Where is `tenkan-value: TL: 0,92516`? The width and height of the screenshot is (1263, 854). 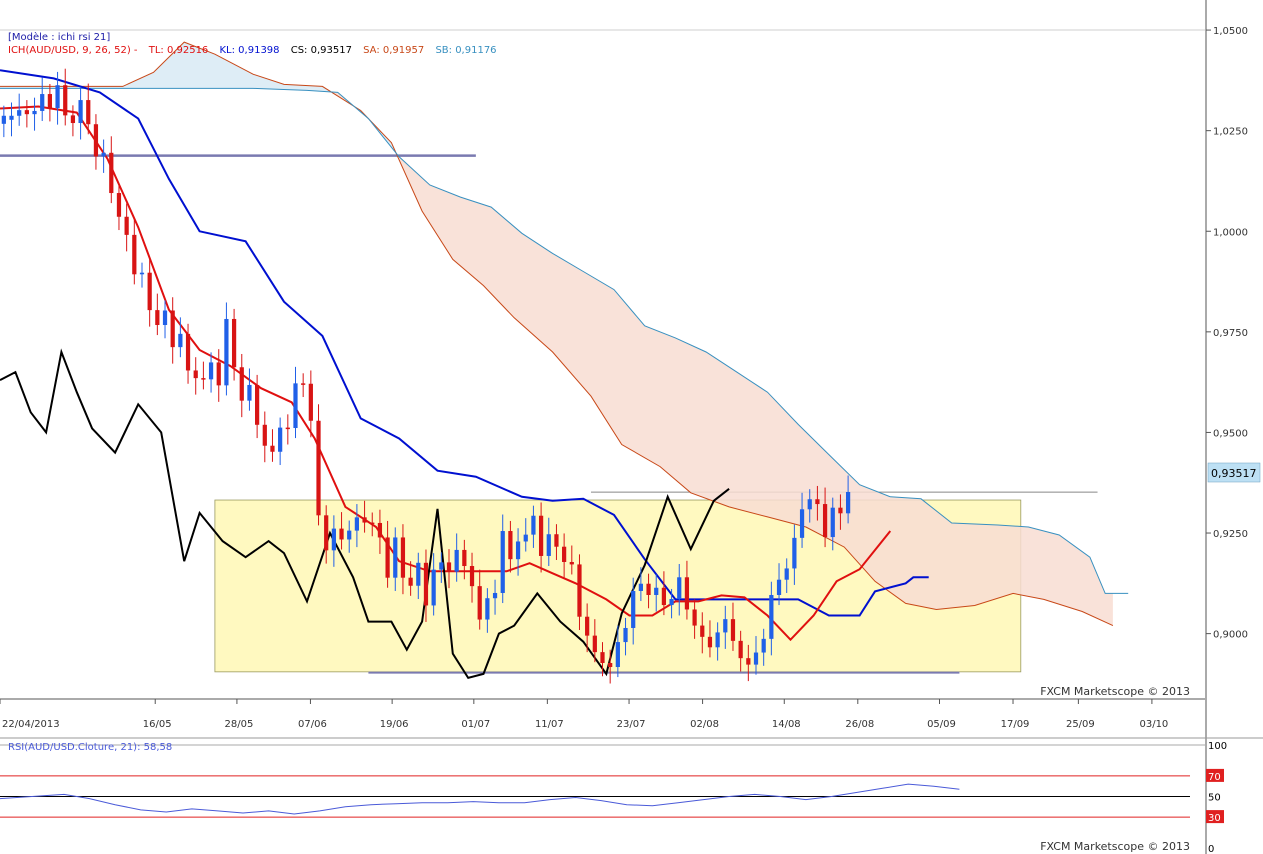 tenkan-value: TL: 0,92516 is located at coordinates (178, 50).